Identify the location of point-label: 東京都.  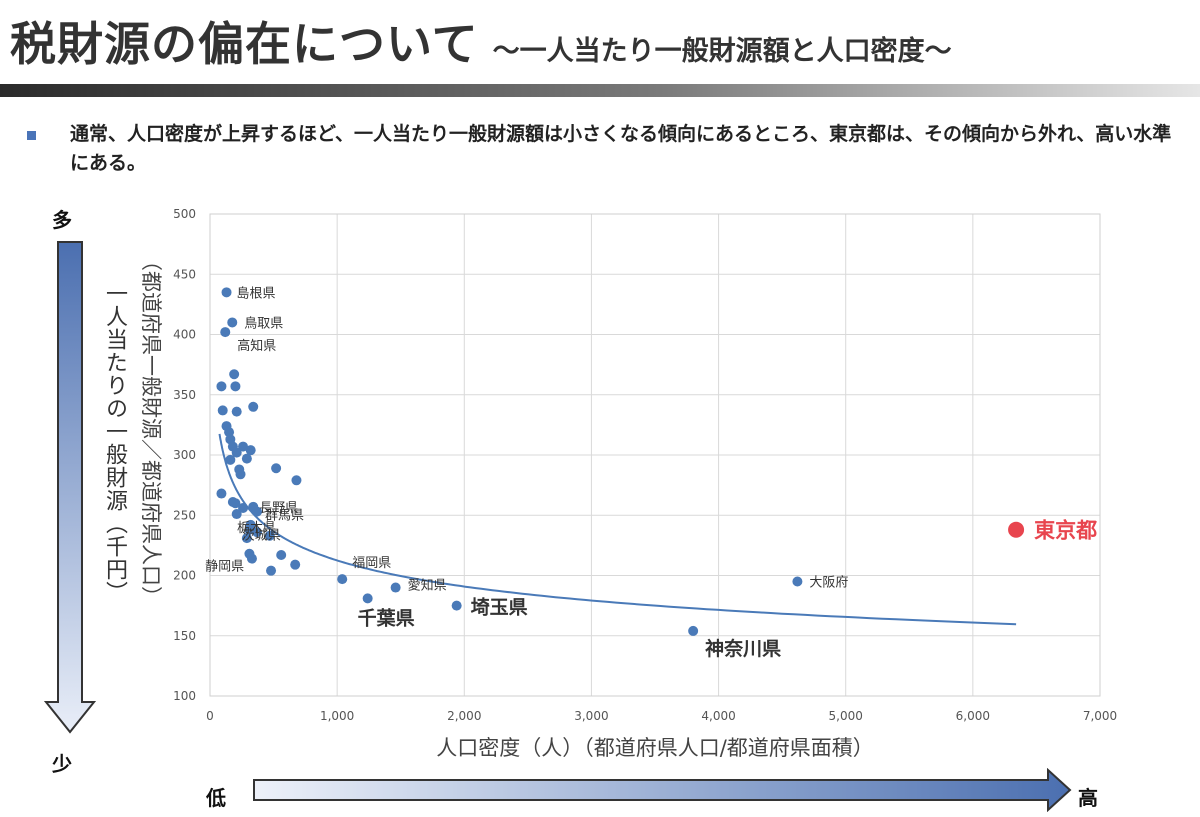
(1065, 531).